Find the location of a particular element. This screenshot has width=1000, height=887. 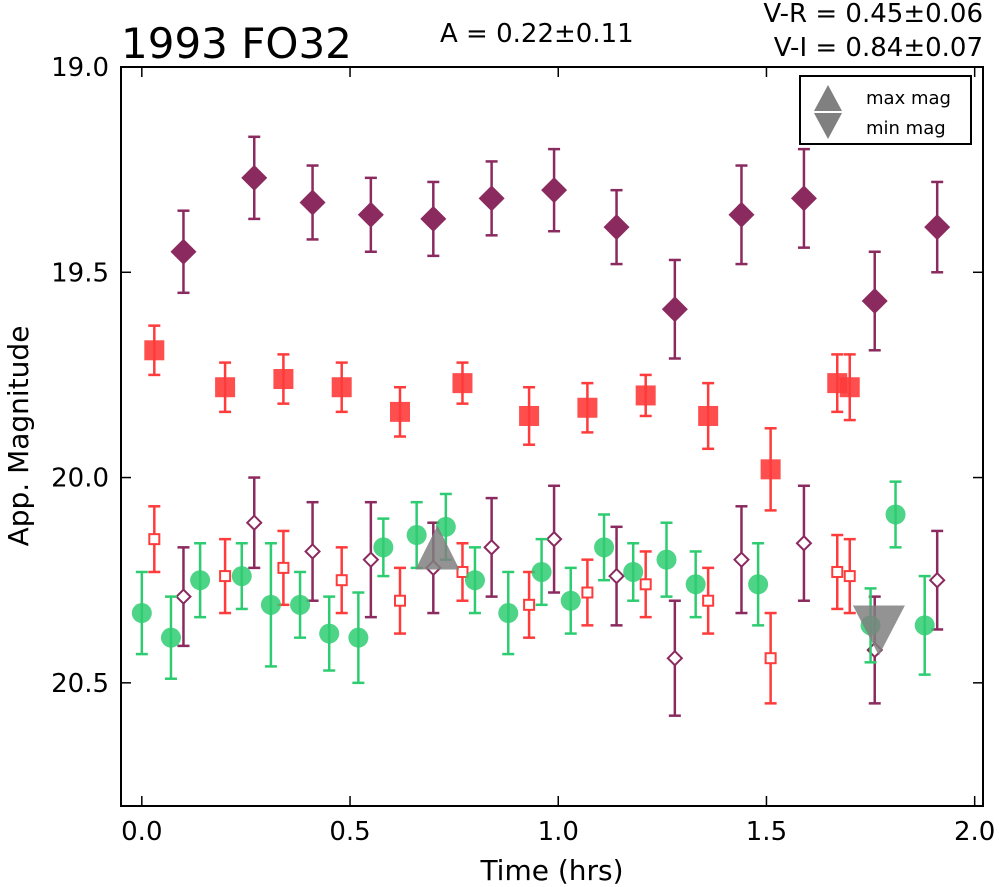

legend-label-min-mag: min mag is located at coordinates (906, 128).